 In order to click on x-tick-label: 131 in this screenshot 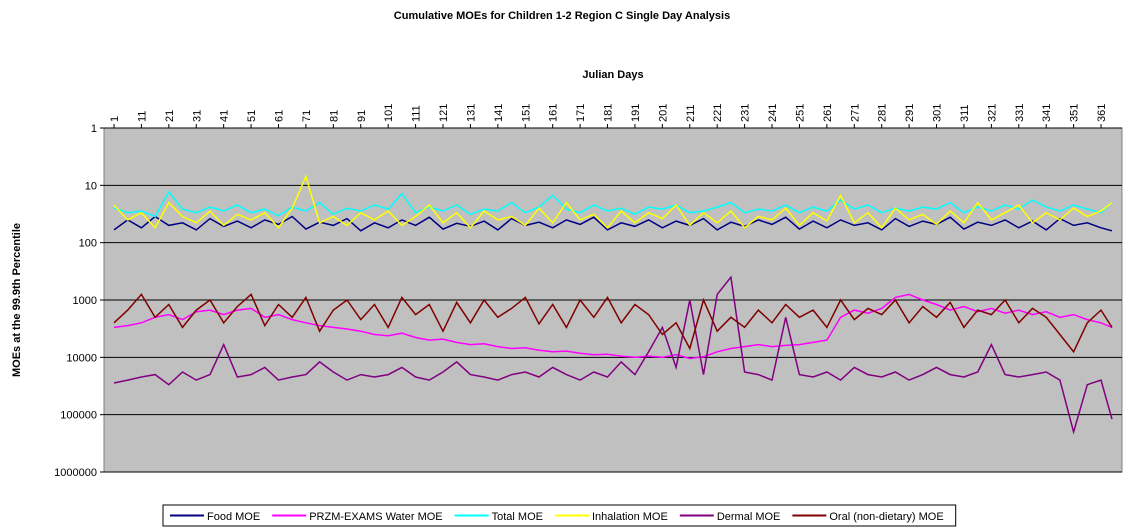, I will do `click(471, 113)`.